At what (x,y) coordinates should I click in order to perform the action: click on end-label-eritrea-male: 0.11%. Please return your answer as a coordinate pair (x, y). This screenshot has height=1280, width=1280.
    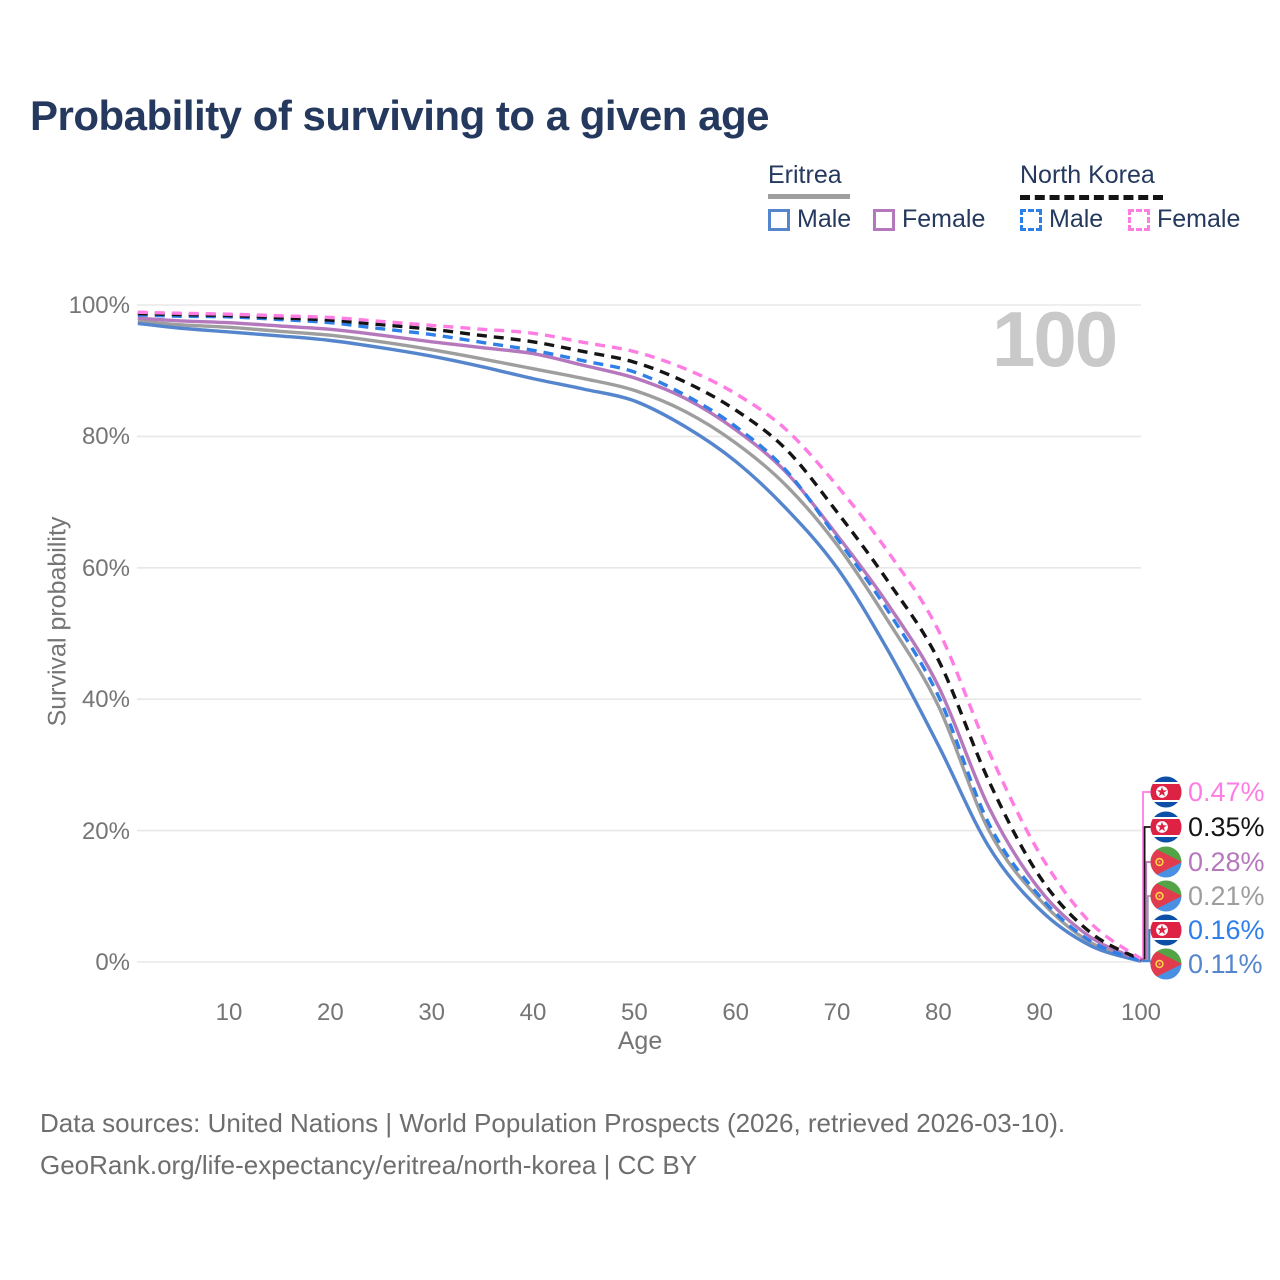
    Looking at the image, I should click on (1206, 964).